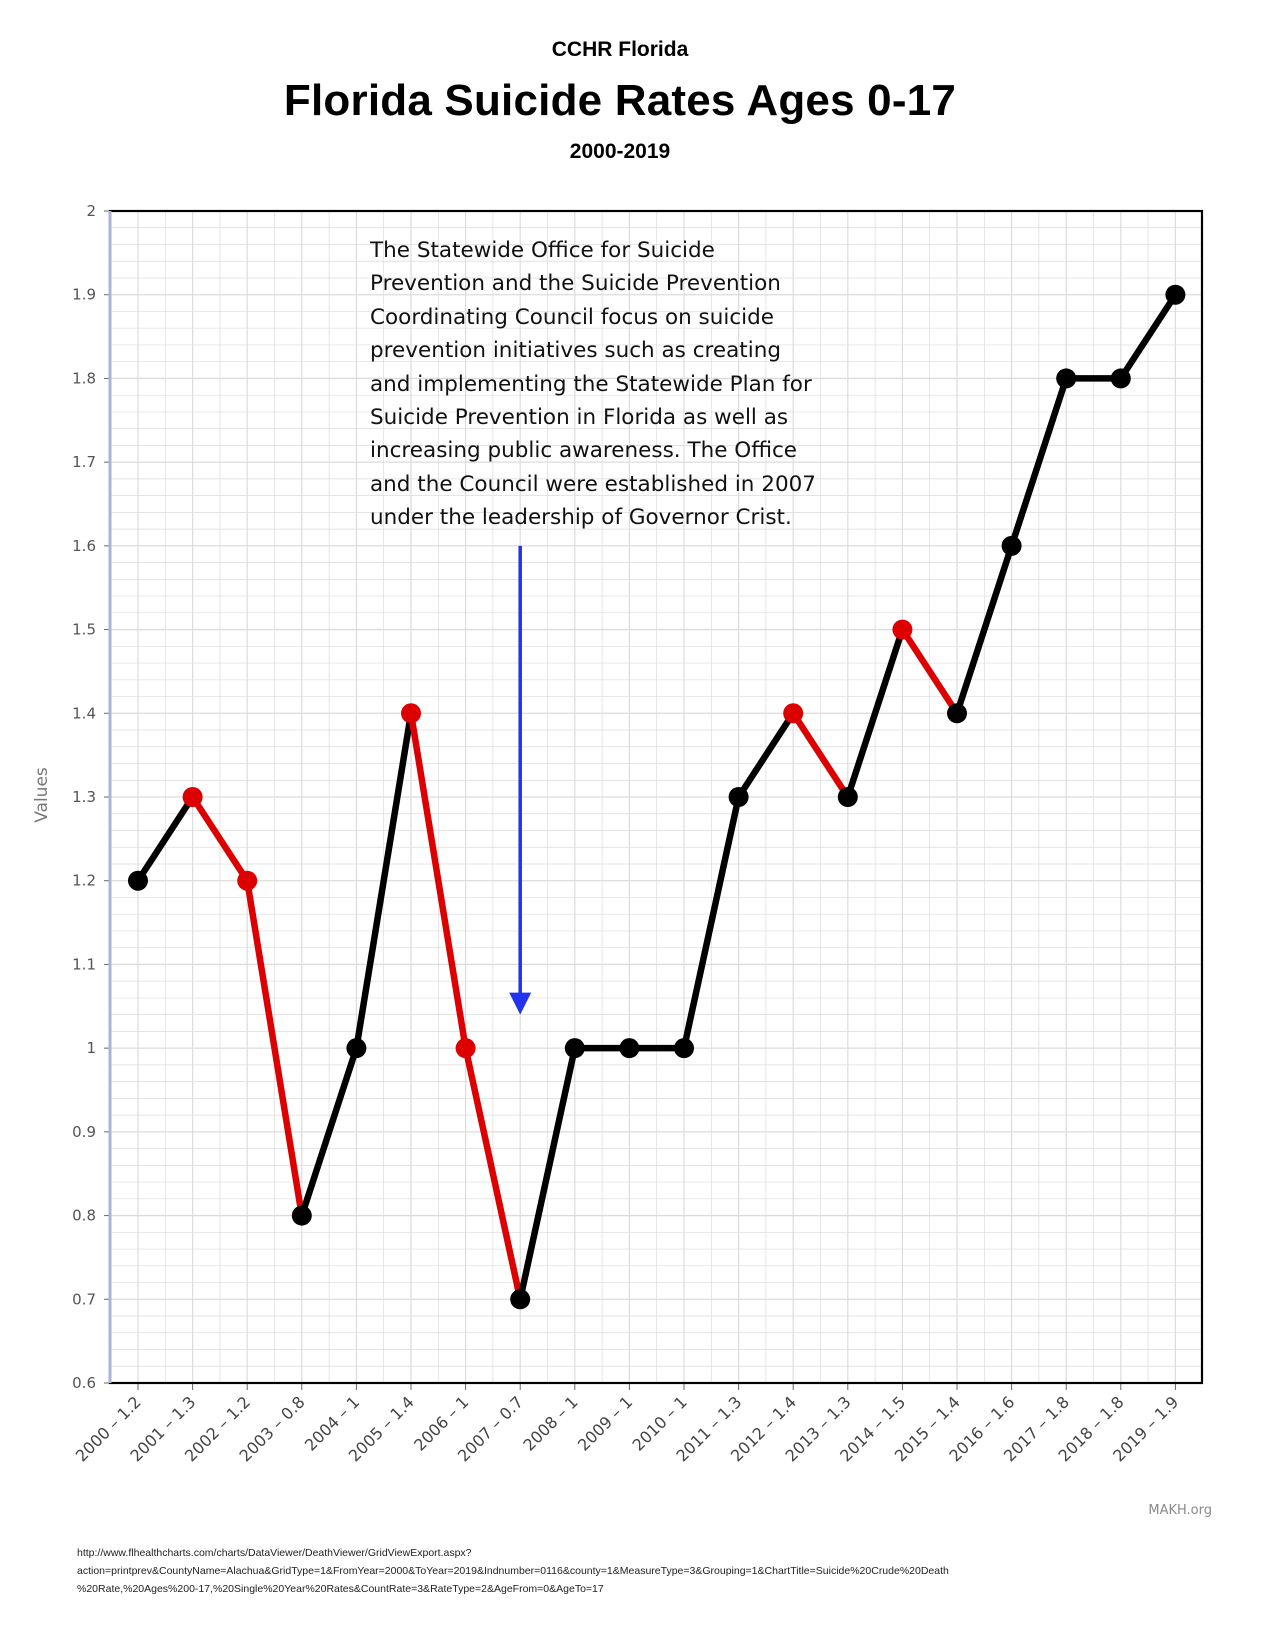 The image size is (1275, 1650). I want to click on y-tick-label: 1.9, so click(84, 295).